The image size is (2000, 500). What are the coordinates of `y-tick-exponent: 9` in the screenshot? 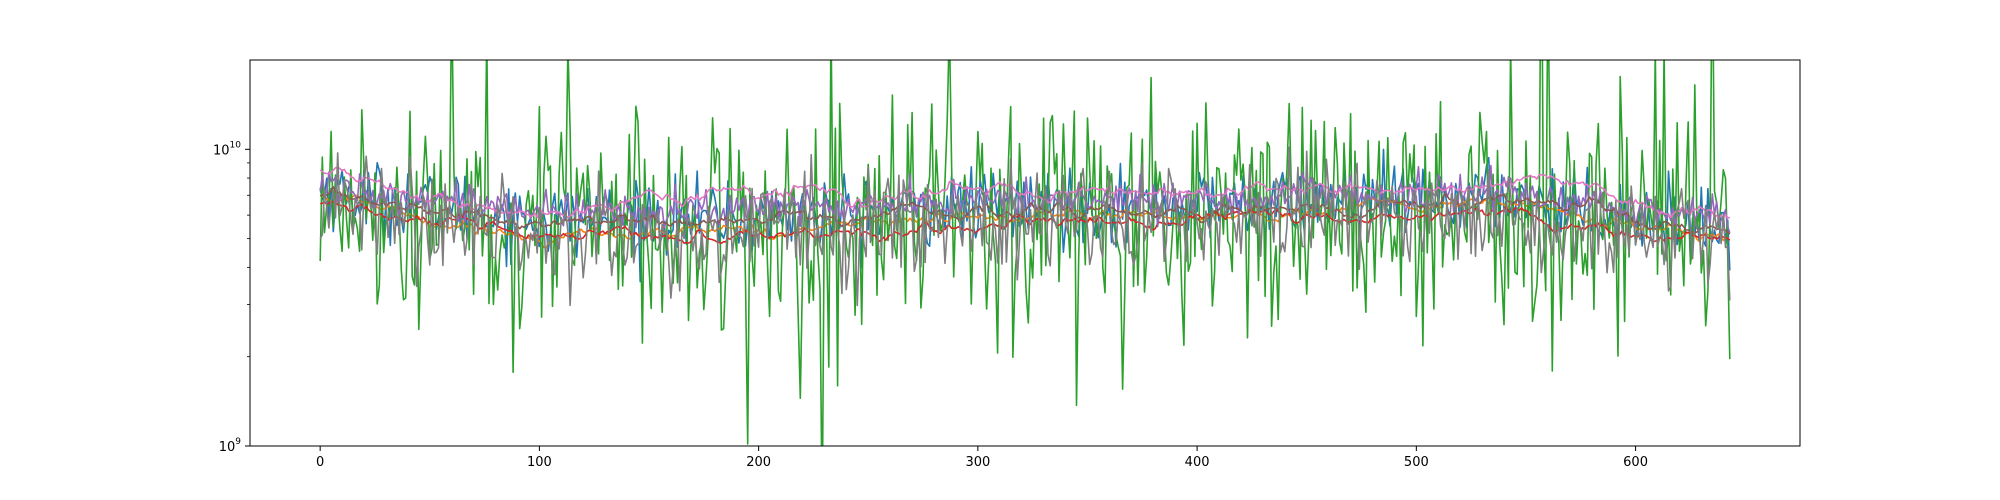 It's located at (238, 442).